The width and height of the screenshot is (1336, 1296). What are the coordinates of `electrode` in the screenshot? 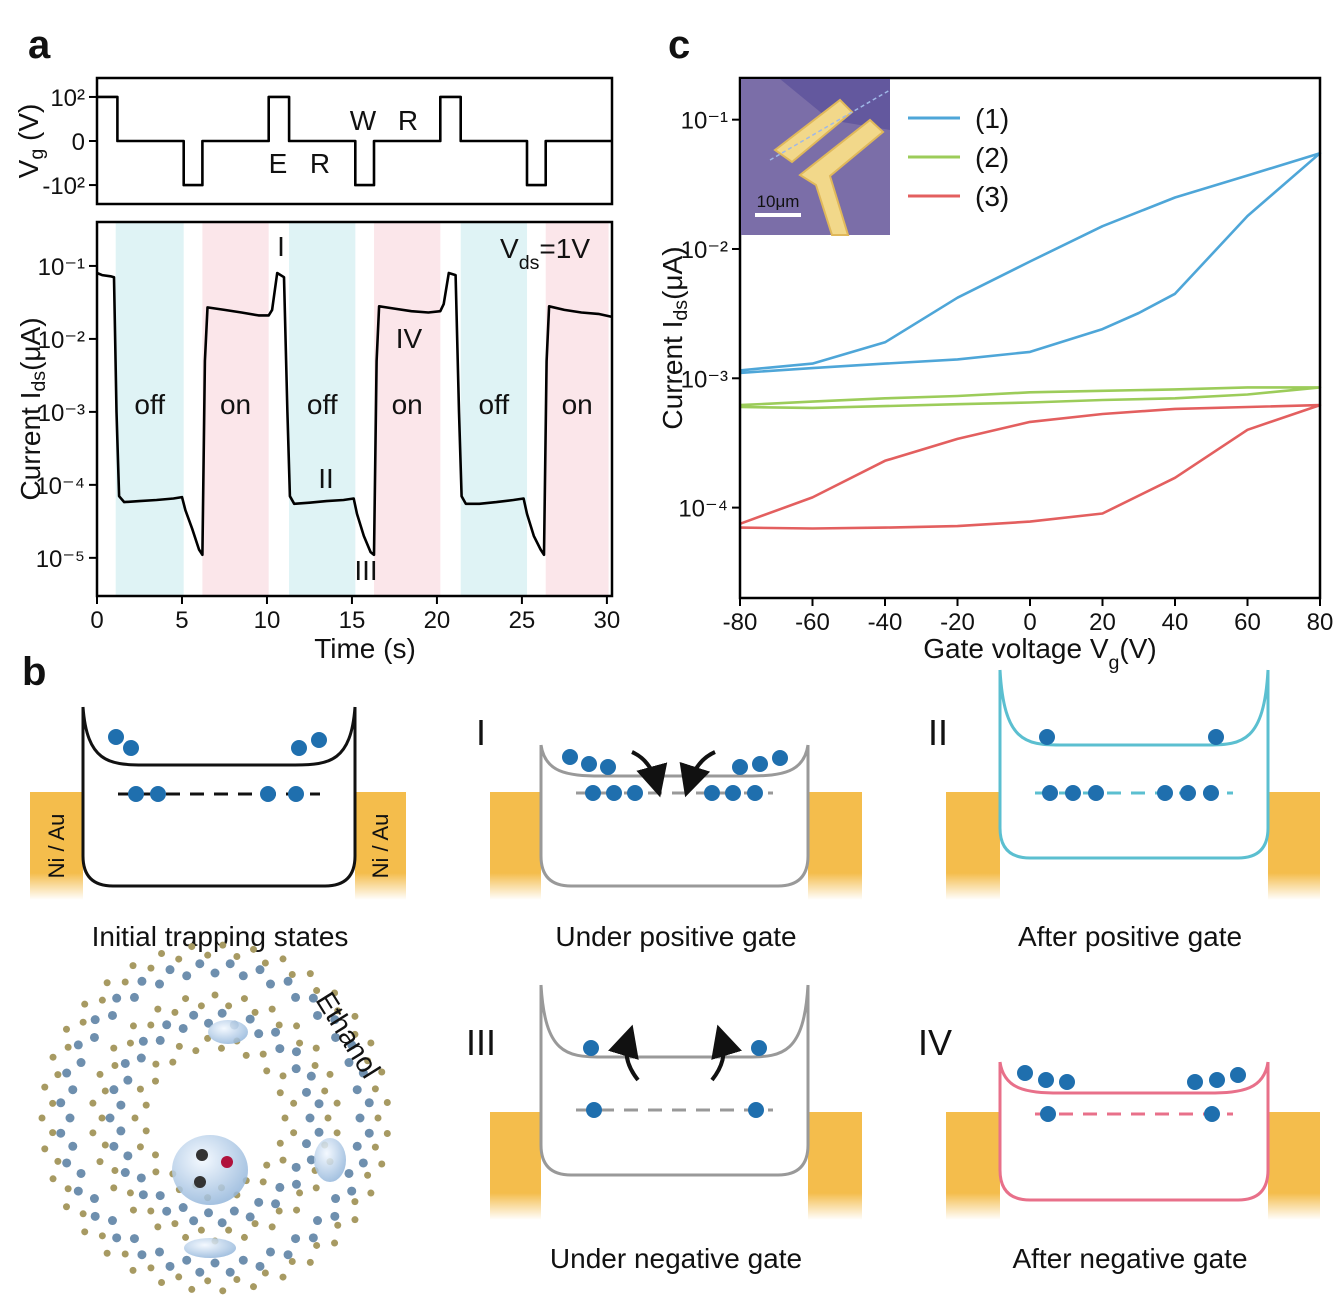 It's located at (973, 1166).